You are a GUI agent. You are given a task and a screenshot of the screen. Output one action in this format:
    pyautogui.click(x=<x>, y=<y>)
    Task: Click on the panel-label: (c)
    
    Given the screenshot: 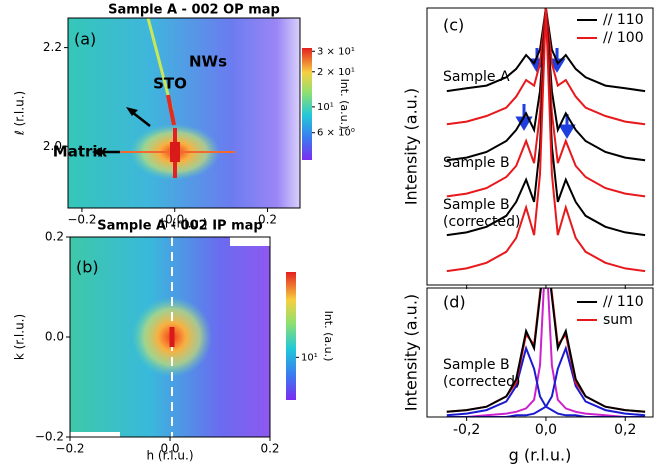 What is the action you would take?
    pyautogui.click(x=453, y=25)
    